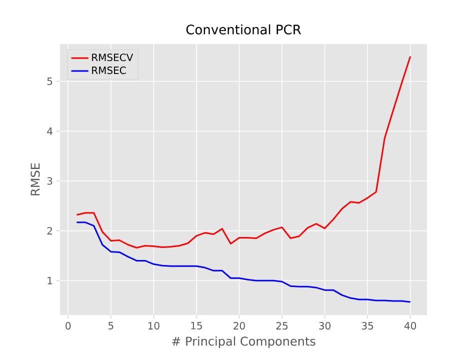 Image resolution: width=474 pixels, height=355 pixels. I want to click on x-tick-label: 15, so click(196, 326).